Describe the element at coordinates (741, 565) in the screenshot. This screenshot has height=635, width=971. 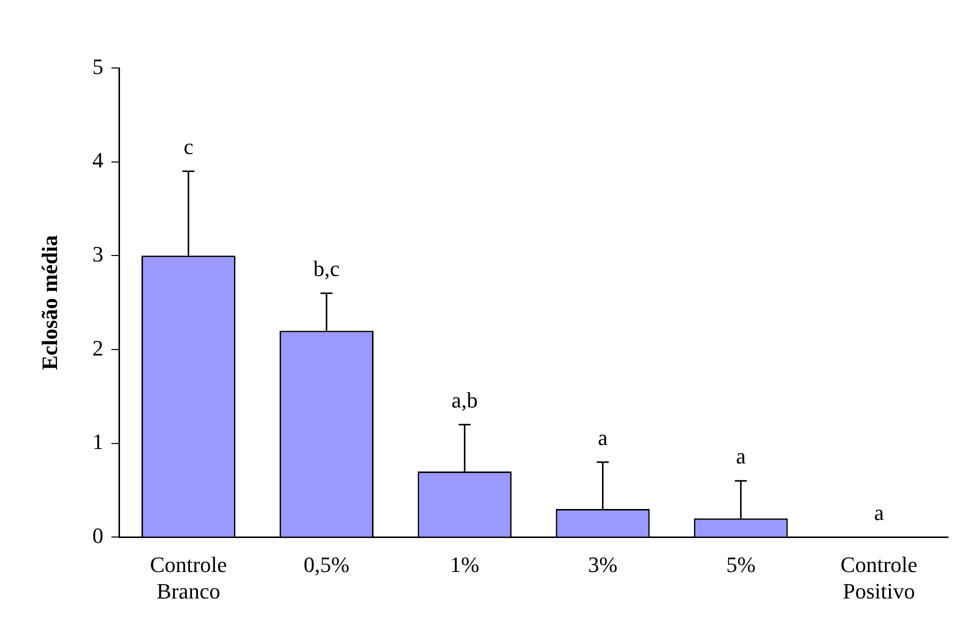
I see `x-tick-label: 5%` at that location.